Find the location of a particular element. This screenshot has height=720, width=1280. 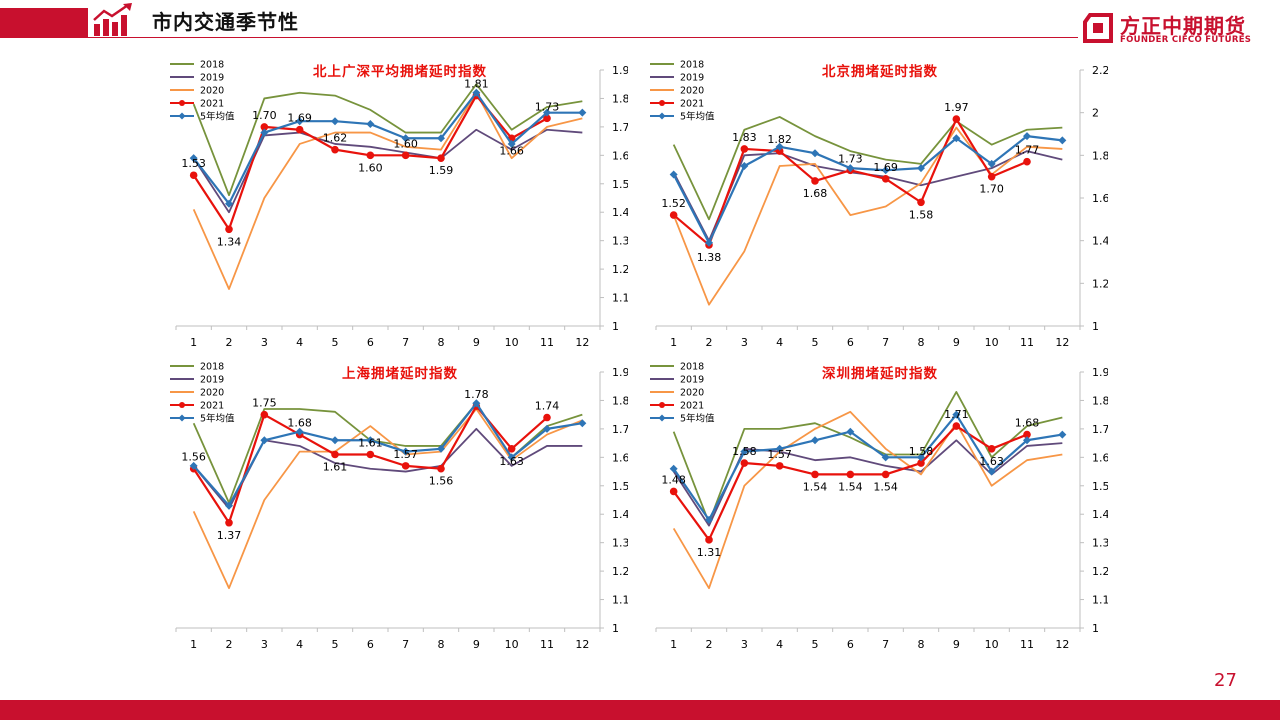

series-line-2021 is located at coordinates (850, 182).